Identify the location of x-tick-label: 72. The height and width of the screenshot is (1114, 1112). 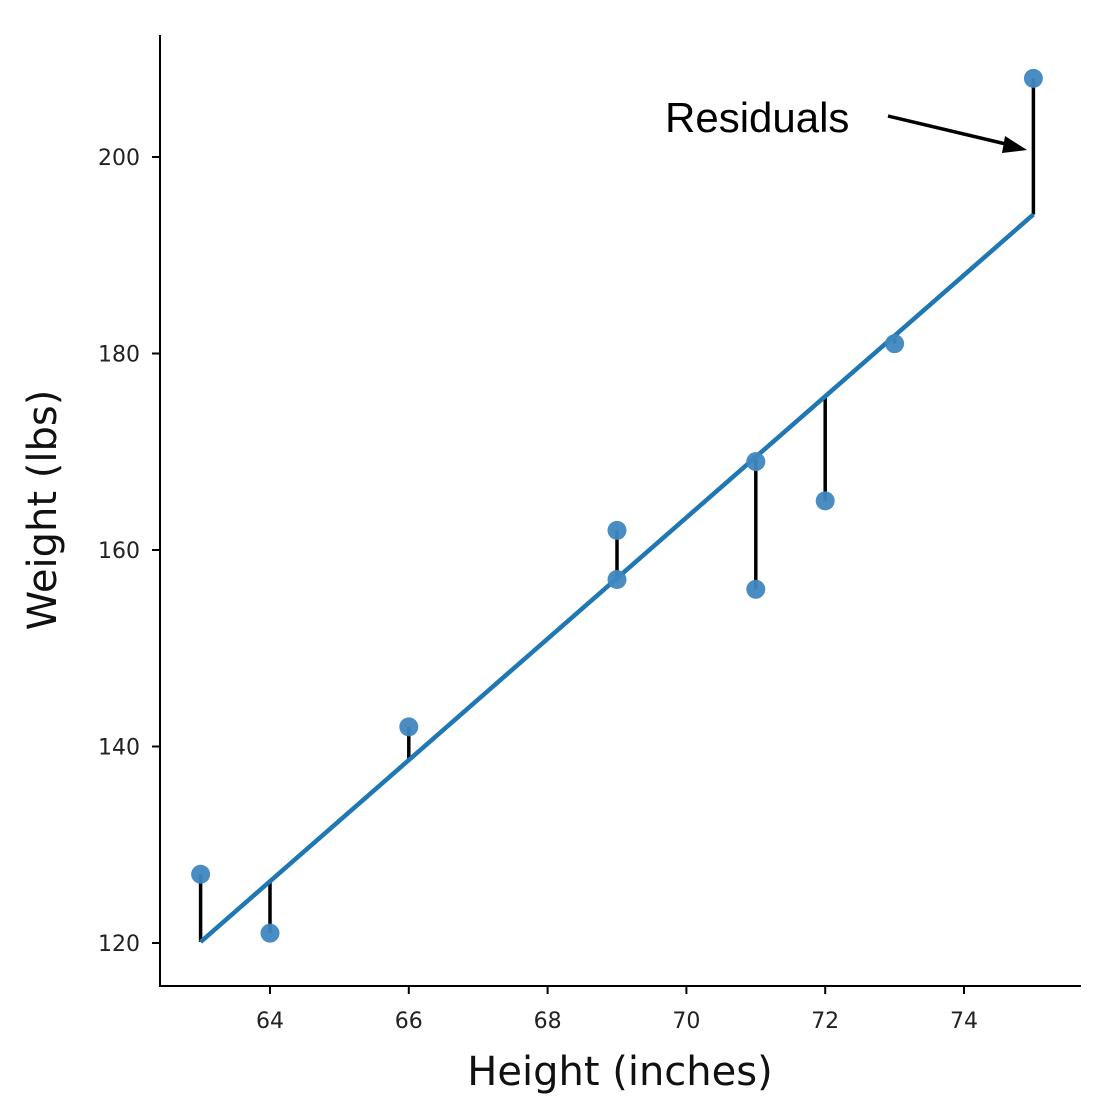
(825, 1021).